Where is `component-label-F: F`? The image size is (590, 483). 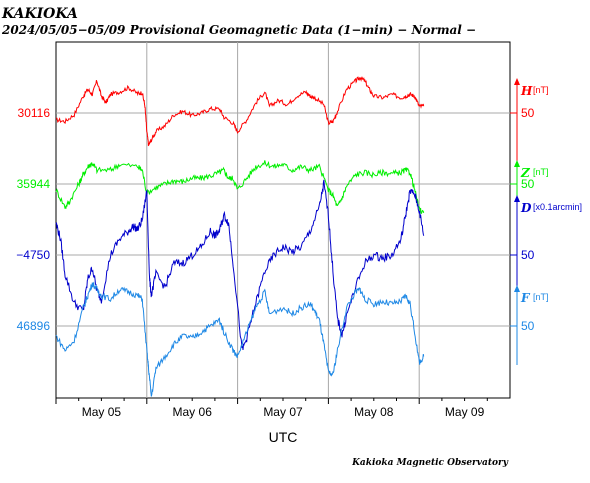 component-label-F: F is located at coordinates (525, 298).